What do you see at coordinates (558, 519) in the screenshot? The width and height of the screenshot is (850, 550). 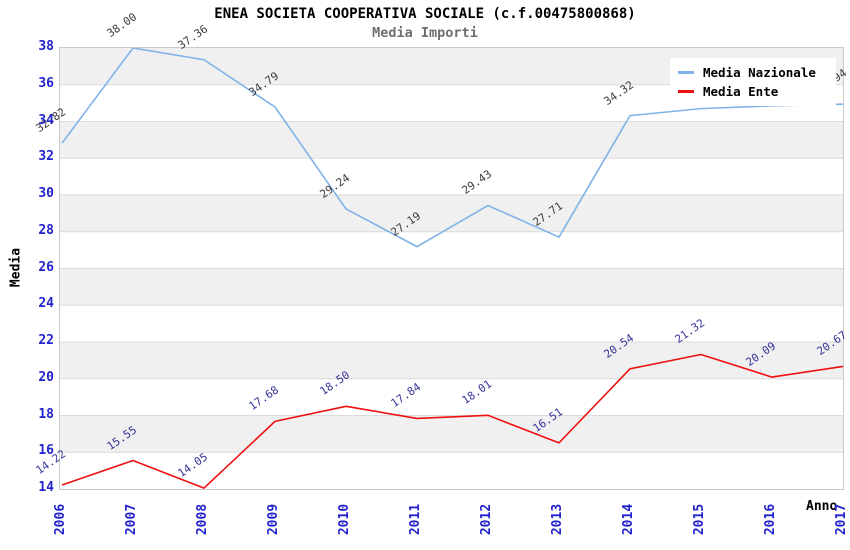 I see `x-axis-tick-label-2013: 2013` at bounding box center [558, 519].